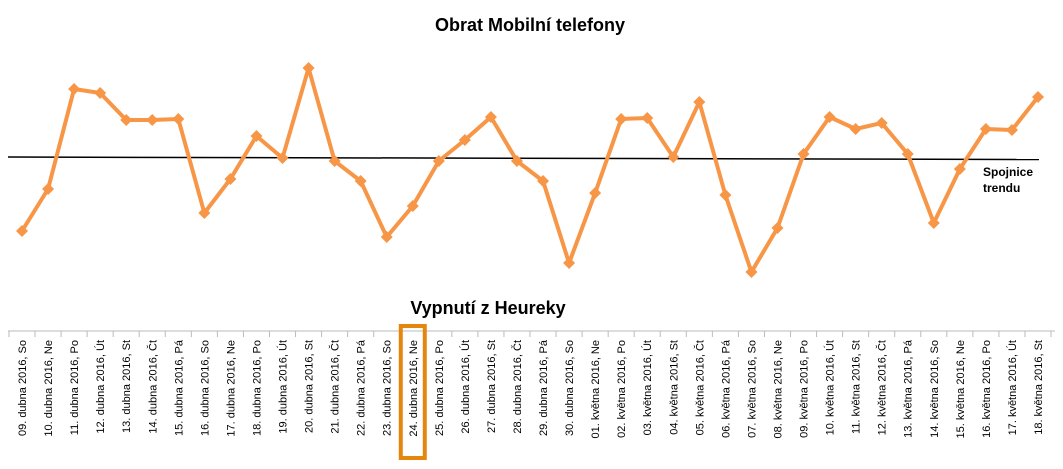 The width and height of the screenshot is (1063, 469). Describe the element at coordinates (257, 388) in the screenshot. I see `x-tick-label: 18. dubna 2016, Po` at that location.